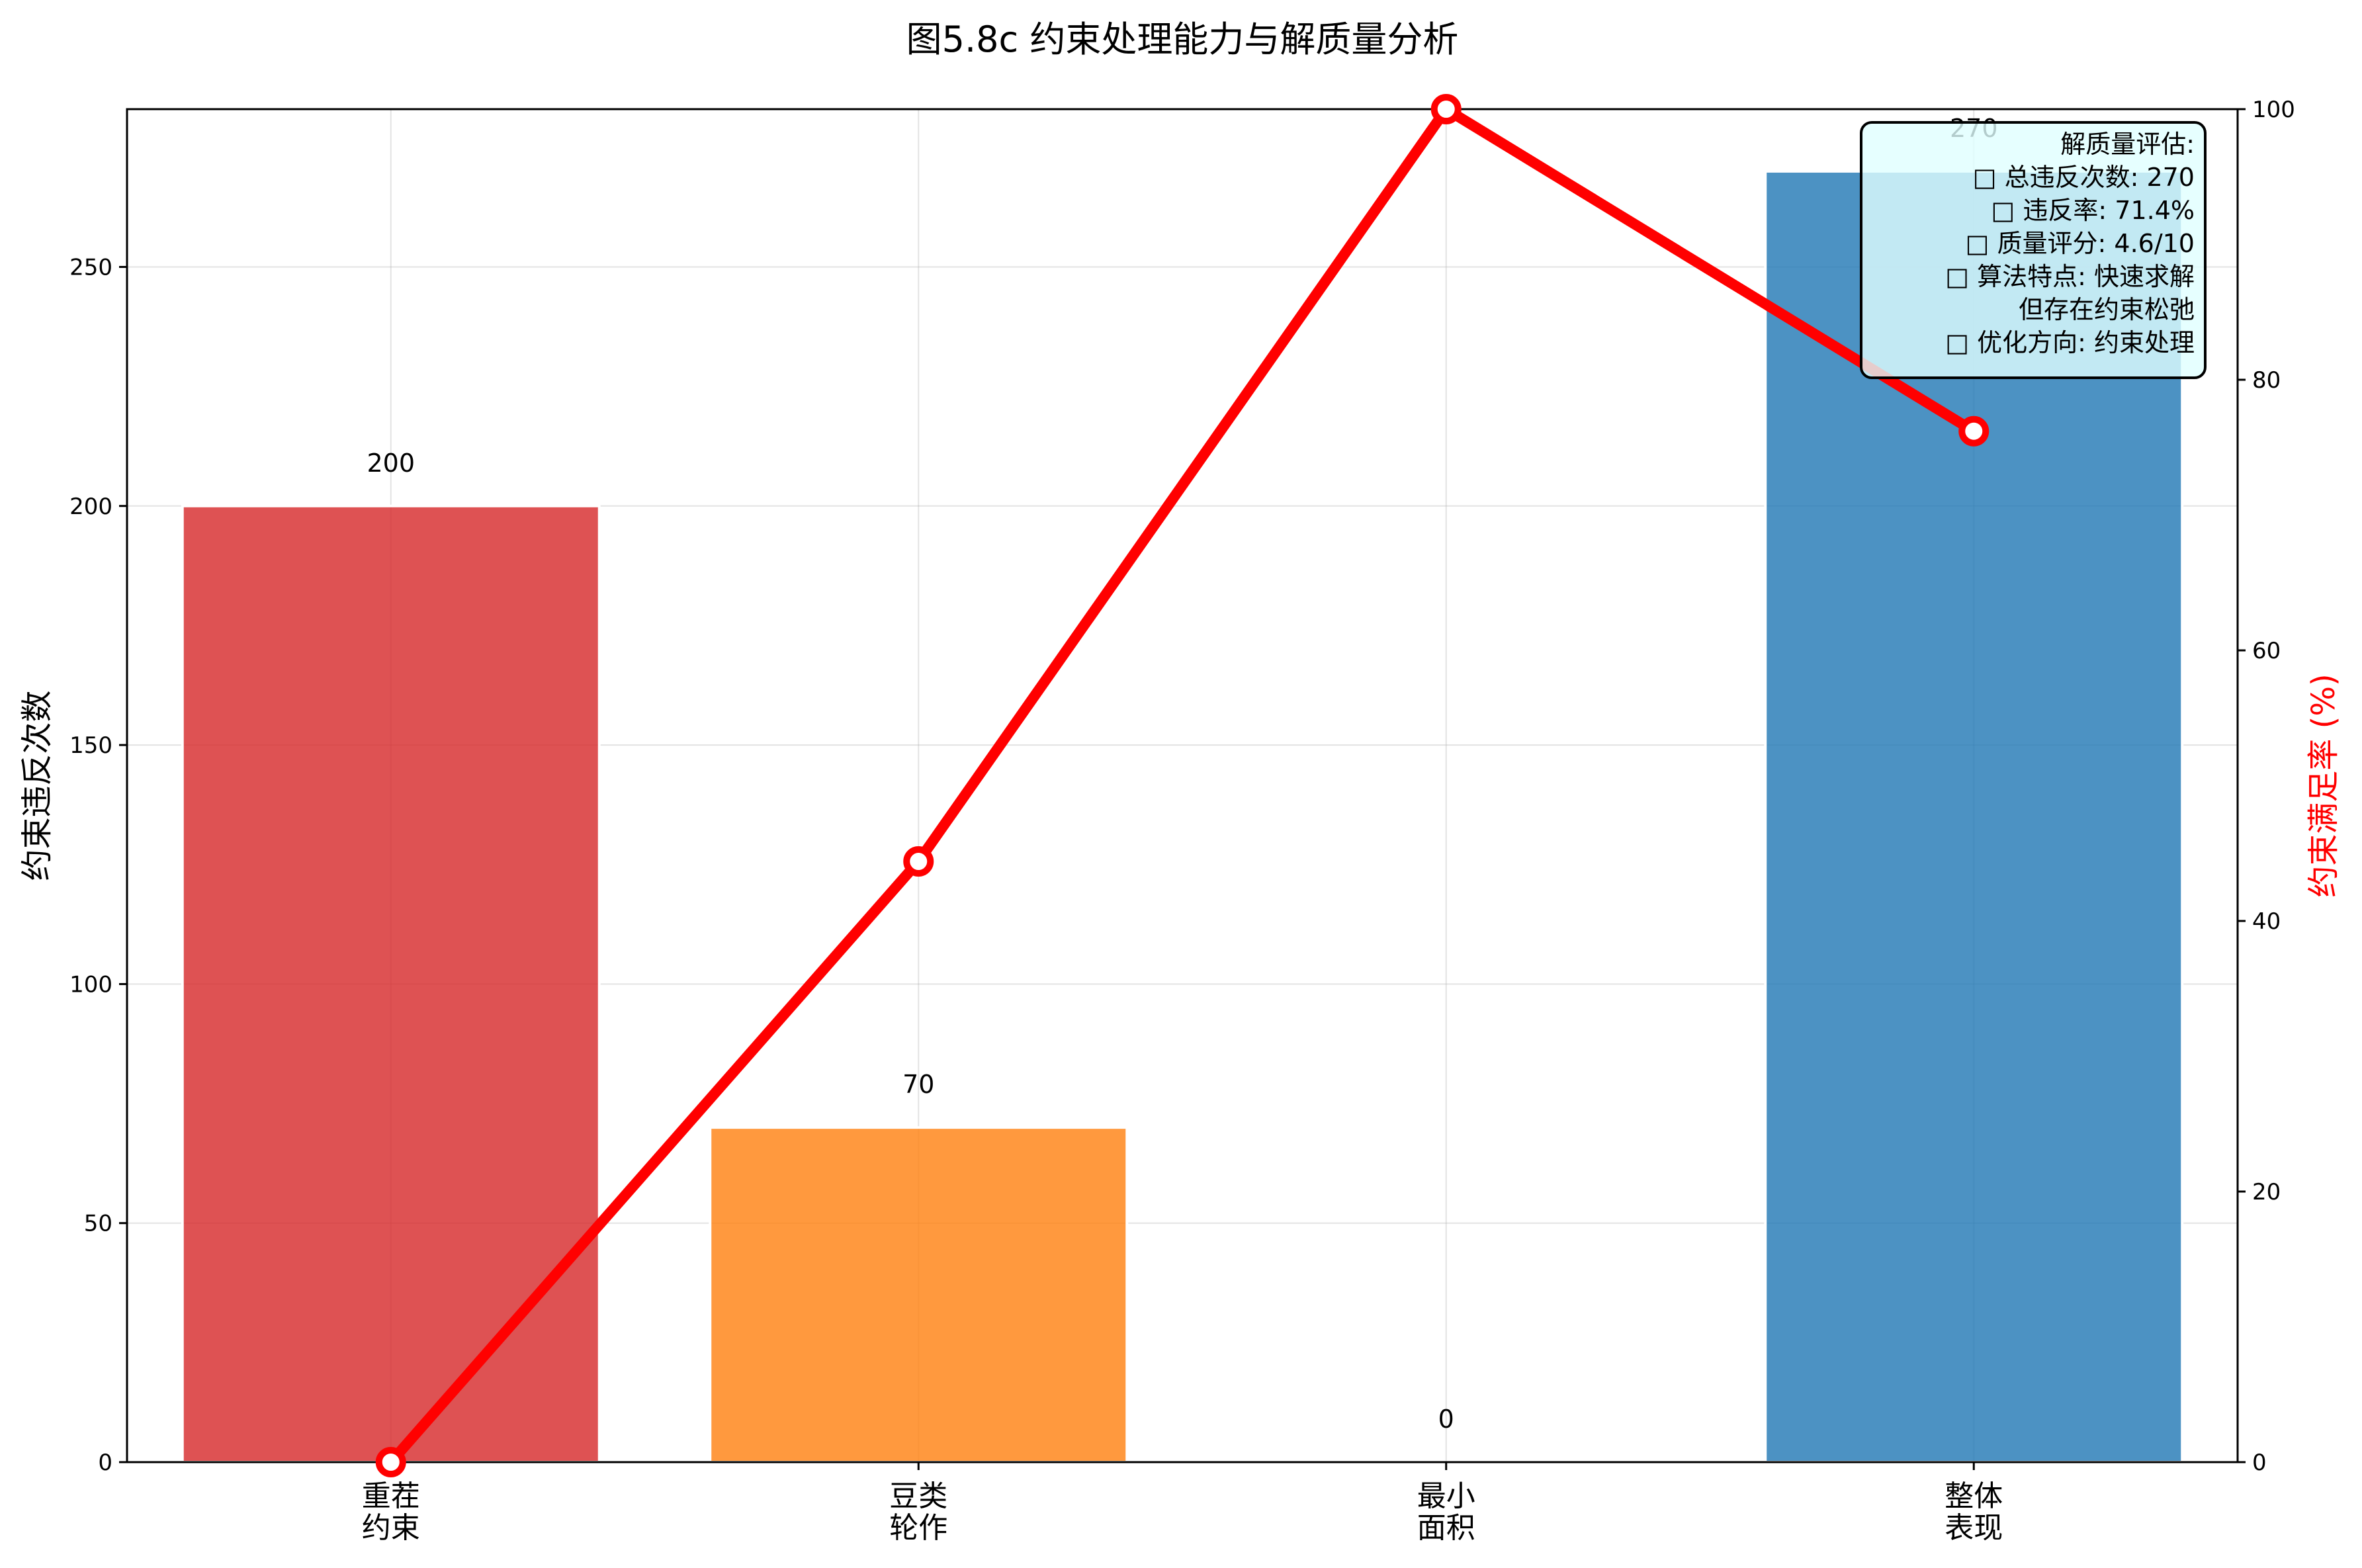 This screenshot has width=2362, height=1568. What do you see at coordinates (2273, 110) in the screenshot?
I see `y2-tick-label: 100` at bounding box center [2273, 110].